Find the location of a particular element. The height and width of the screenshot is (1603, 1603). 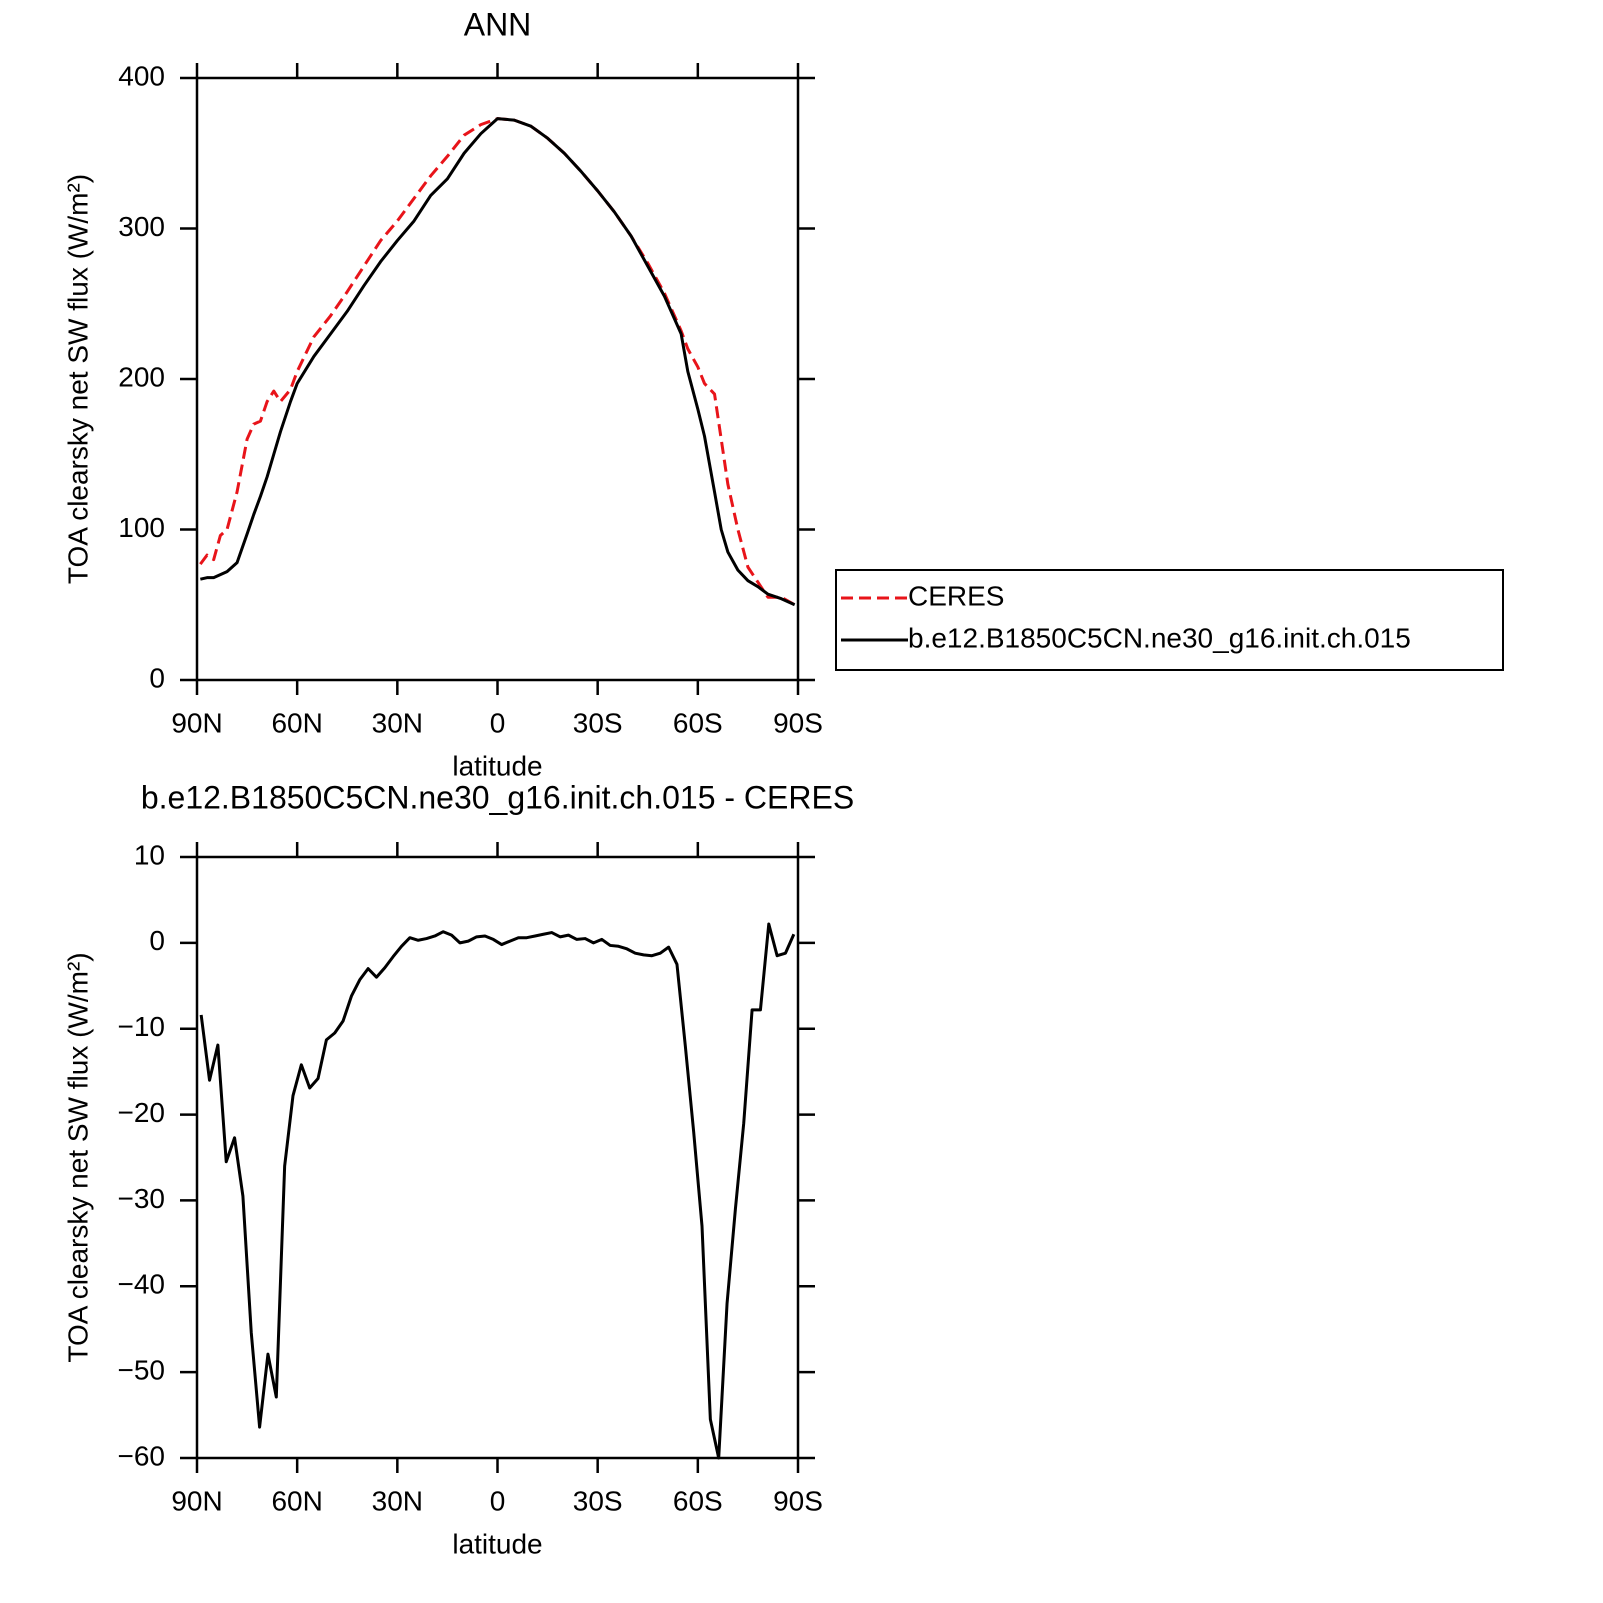

y-tick-label: −60 is located at coordinates (142, 1455).